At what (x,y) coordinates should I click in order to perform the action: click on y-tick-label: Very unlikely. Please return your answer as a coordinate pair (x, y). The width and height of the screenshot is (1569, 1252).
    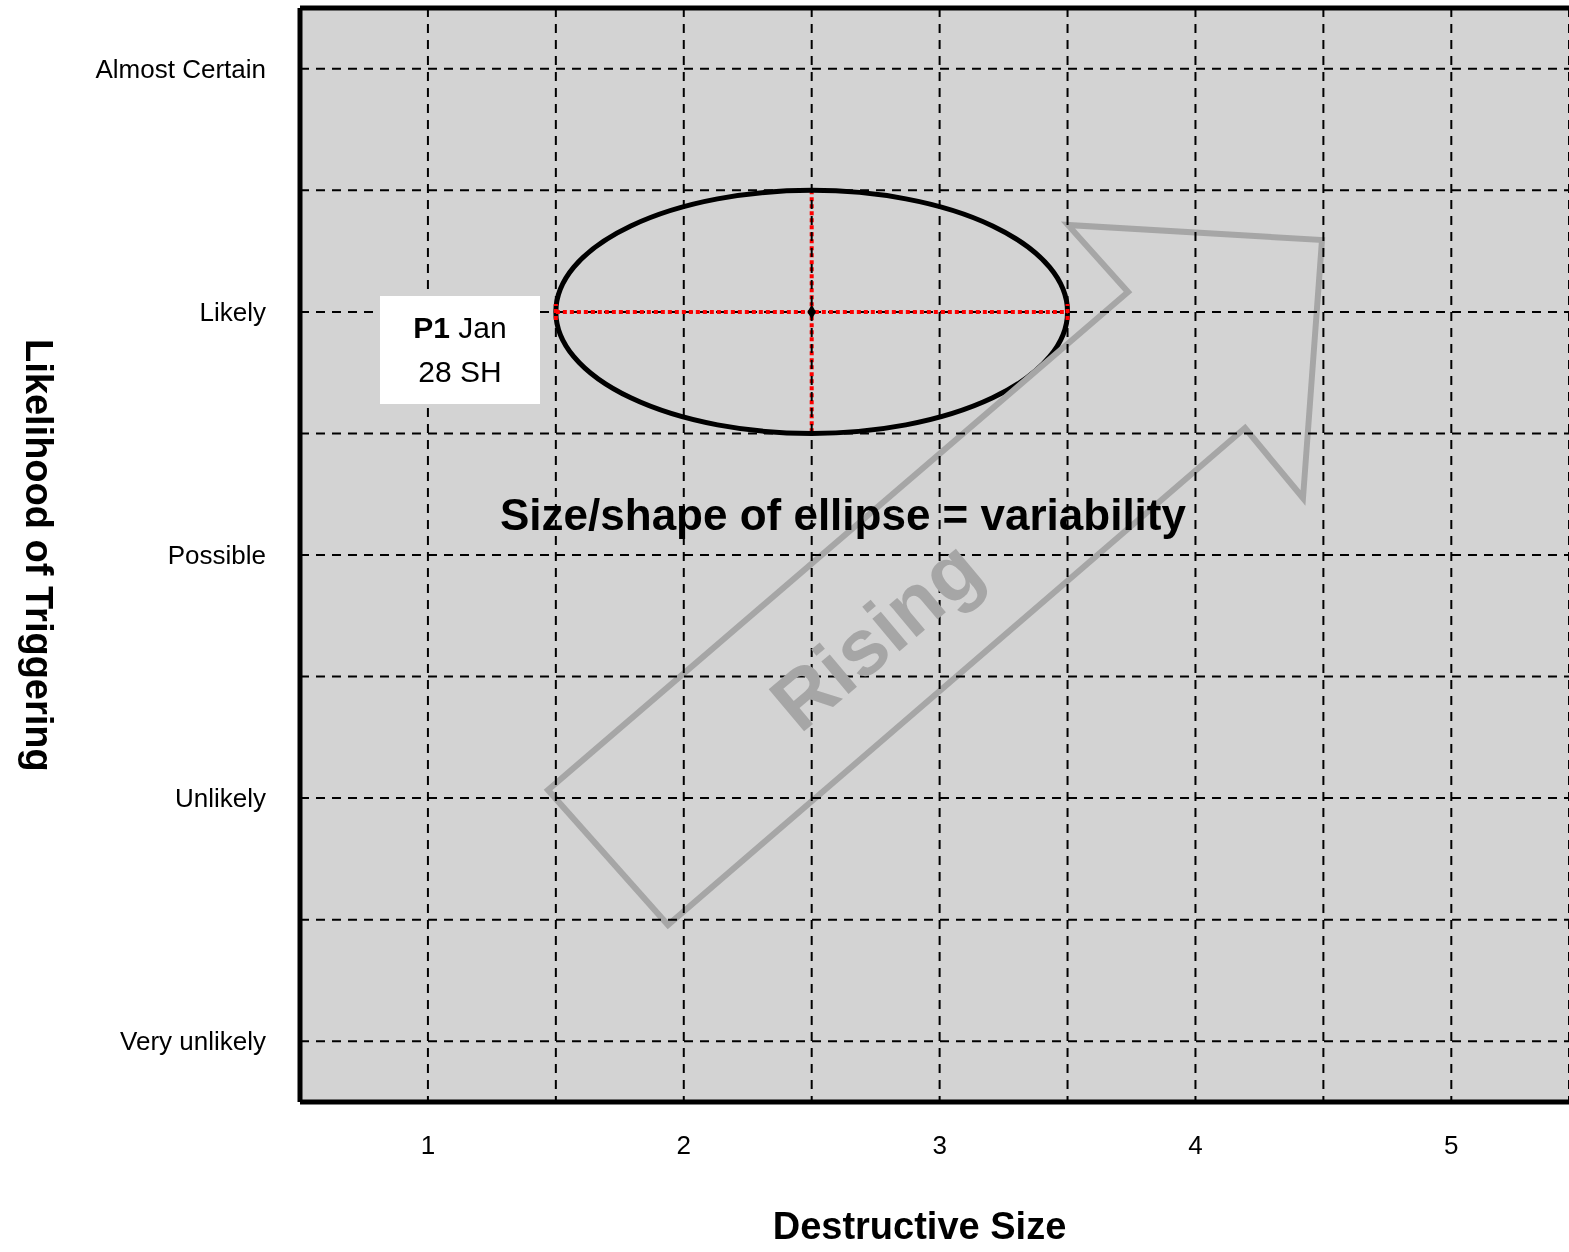
    Looking at the image, I should click on (193, 1041).